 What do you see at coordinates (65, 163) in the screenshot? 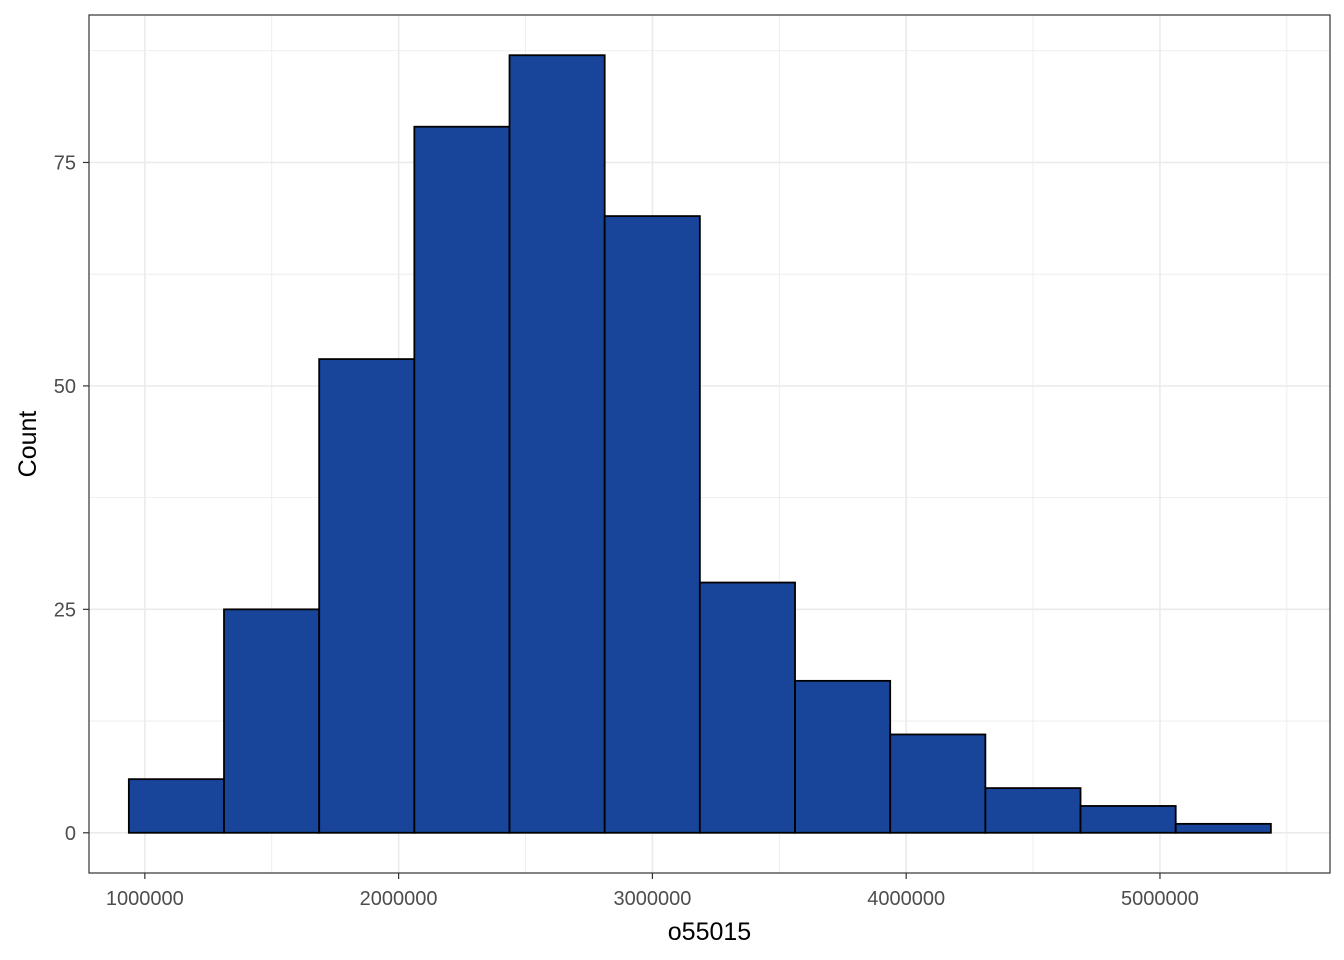
I see `y-tick-label: 75` at bounding box center [65, 163].